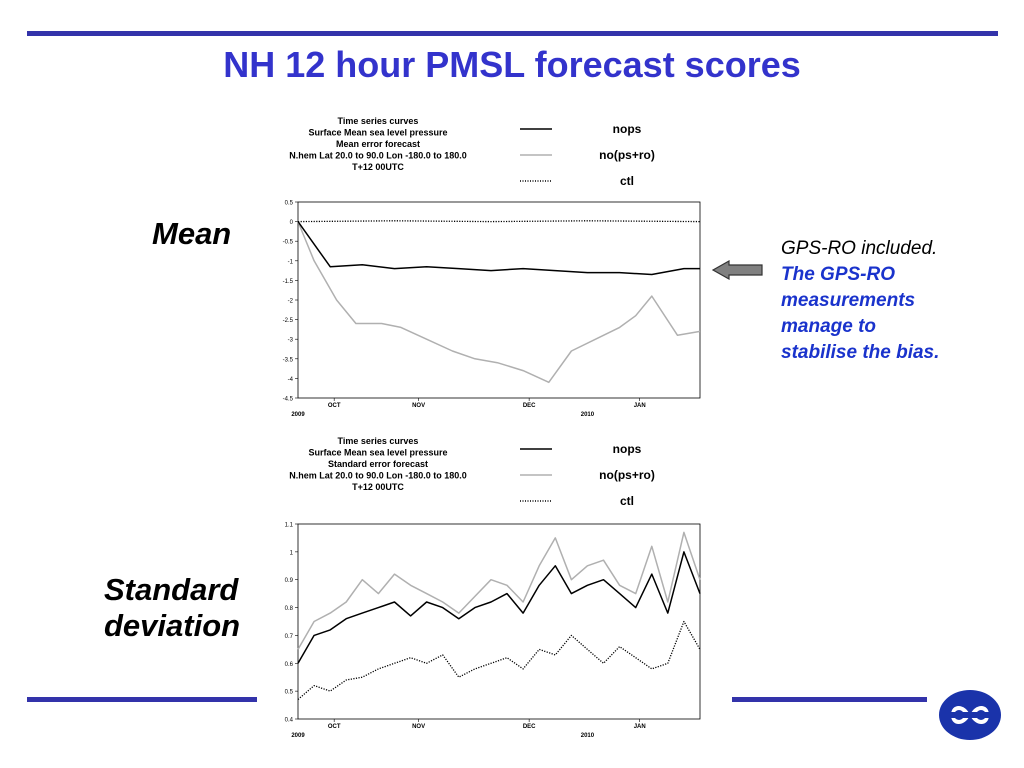  What do you see at coordinates (512, 33) in the screenshot?
I see `top-rule` at bounding box center [512, 33].